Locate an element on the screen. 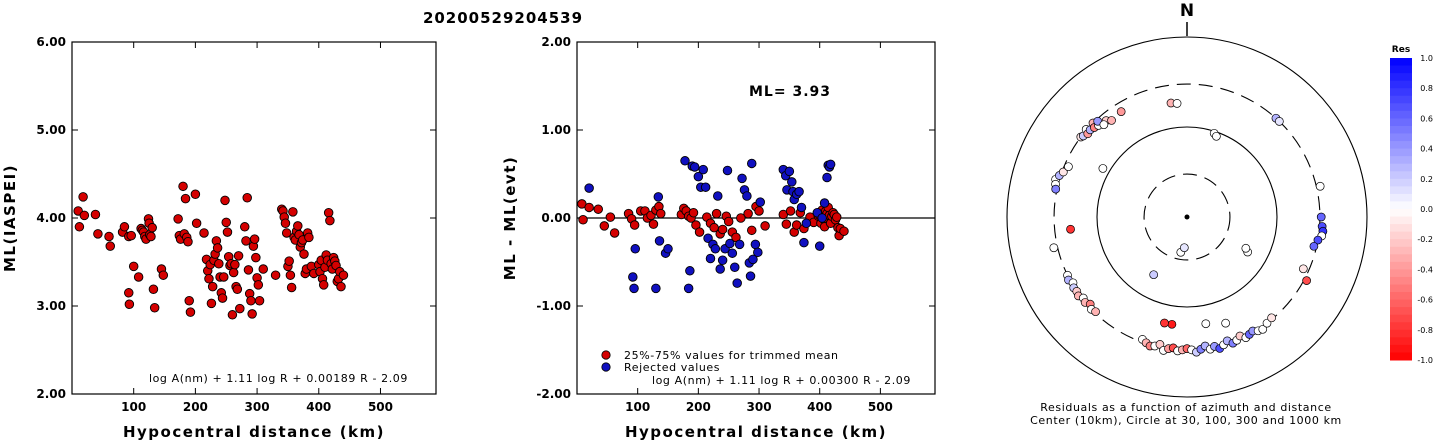  colorbar-tick-label: 1.0 is located at coordinates (1426, 58).